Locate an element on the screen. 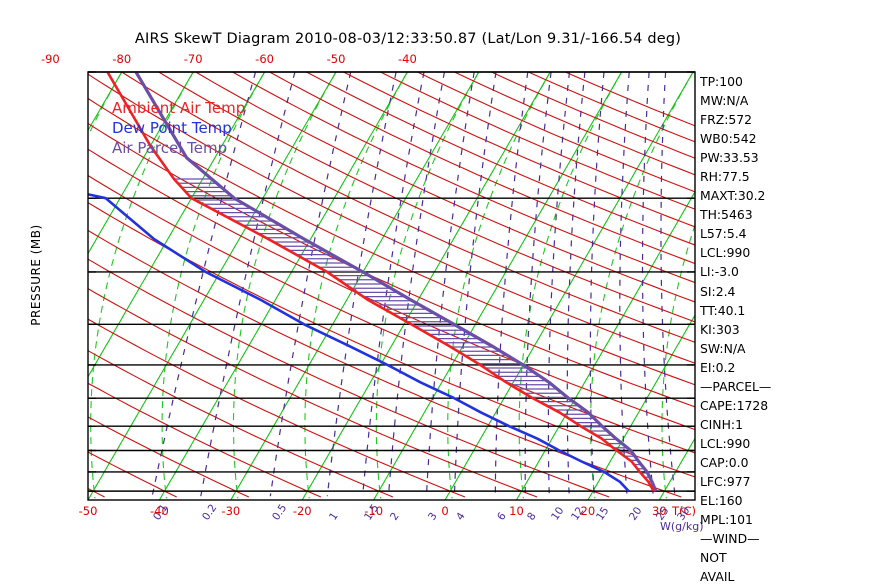 This screenshot has width=870, height=586. bottom-temp-tick: -50 is located at coordinates (88, 511).